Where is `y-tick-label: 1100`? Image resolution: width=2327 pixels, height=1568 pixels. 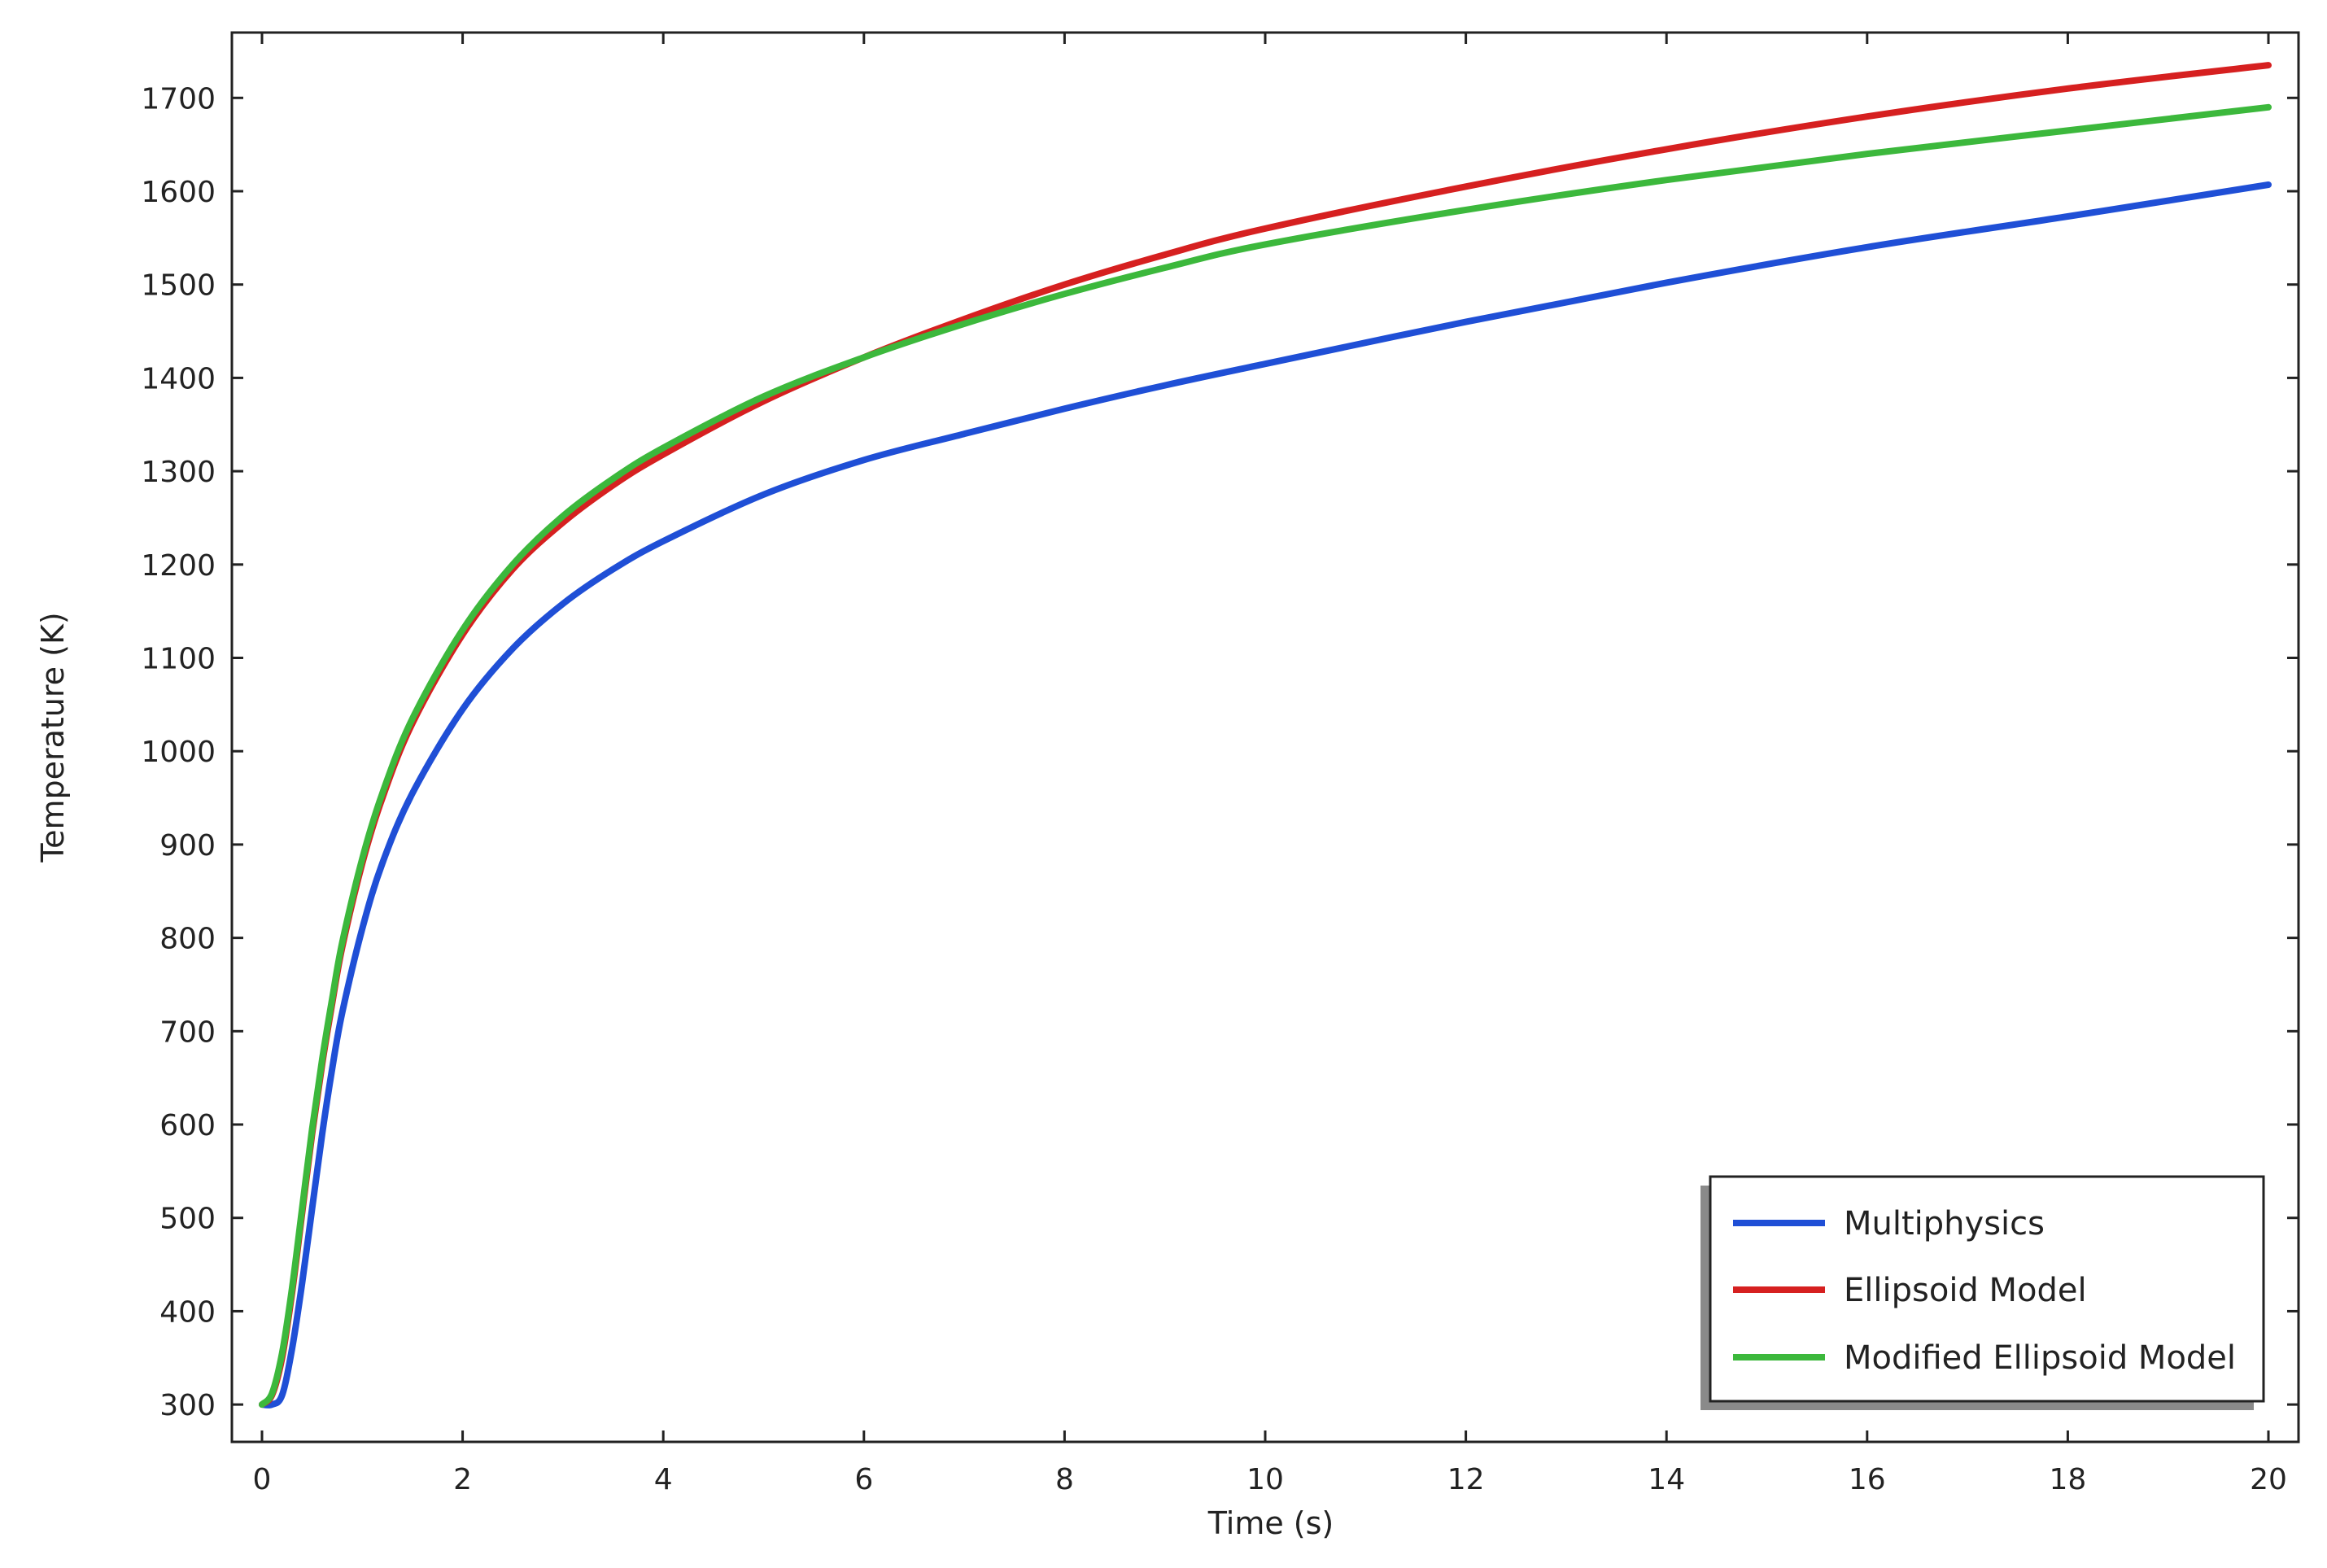
y-tick-label: 1100 is located at coordinates (178, 659).